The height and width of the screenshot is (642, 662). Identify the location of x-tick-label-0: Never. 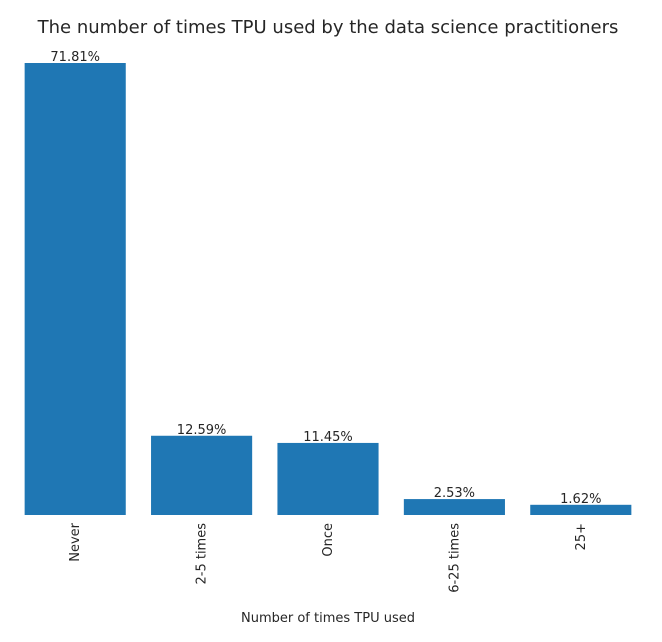
(75, 541).